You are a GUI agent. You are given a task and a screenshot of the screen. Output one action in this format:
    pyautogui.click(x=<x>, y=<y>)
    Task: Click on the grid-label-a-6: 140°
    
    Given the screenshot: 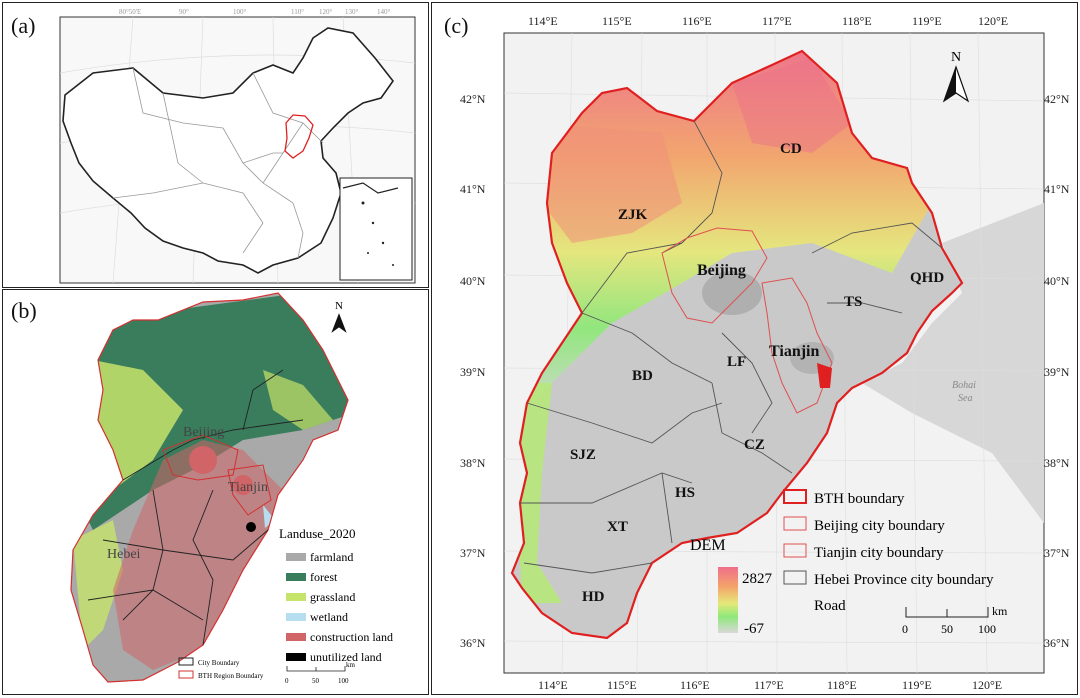 What is the action you would take?
    pyautogui.click(x=384, y=12)
    